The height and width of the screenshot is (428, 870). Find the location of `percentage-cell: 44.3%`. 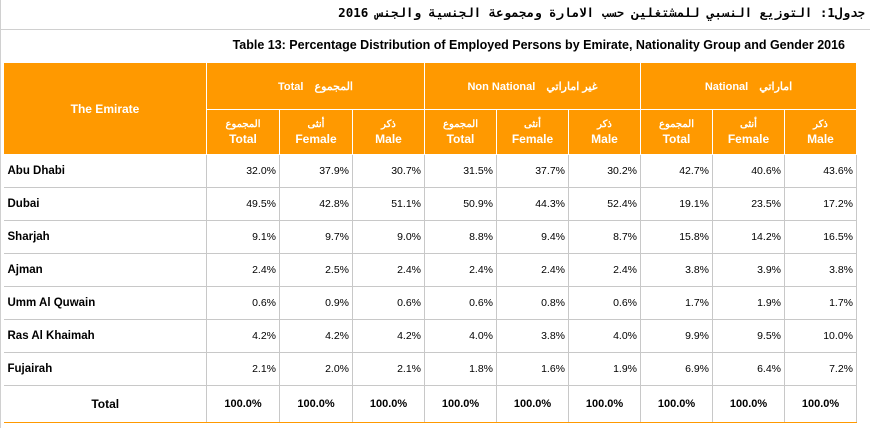

percentage-cell: 44.3% is located at coordinates (532, 204).